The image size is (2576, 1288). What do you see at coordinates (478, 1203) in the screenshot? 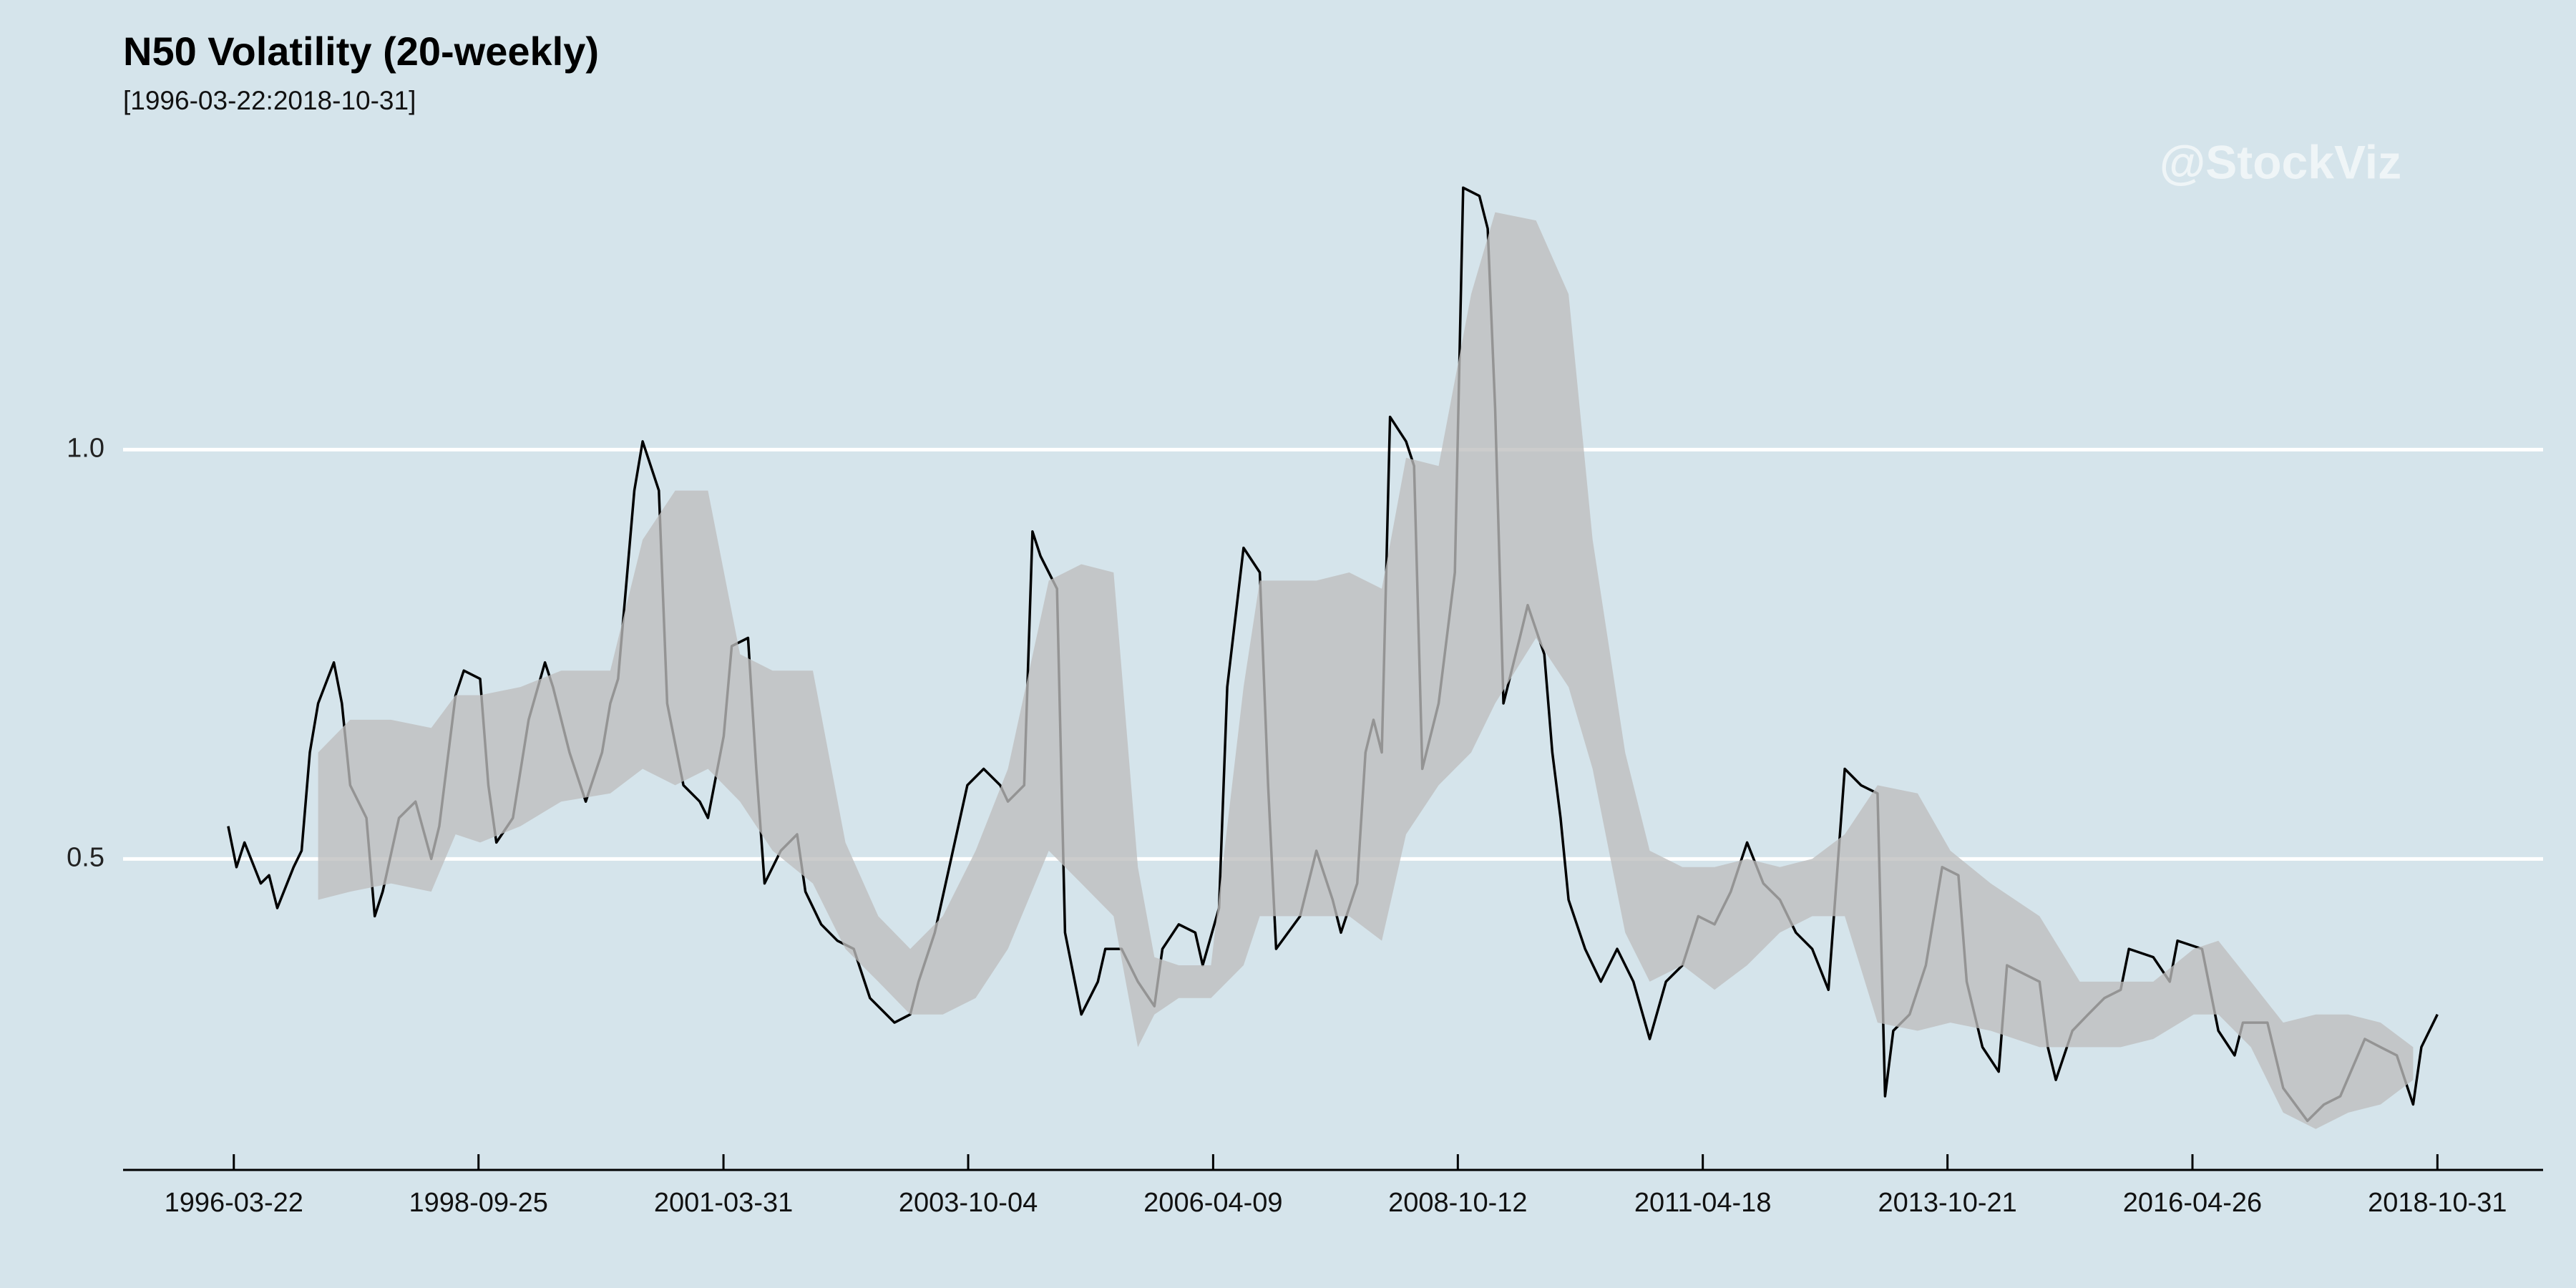
I see `x-tick-label: 1998-09-25` at bounding box center [478, 1203].